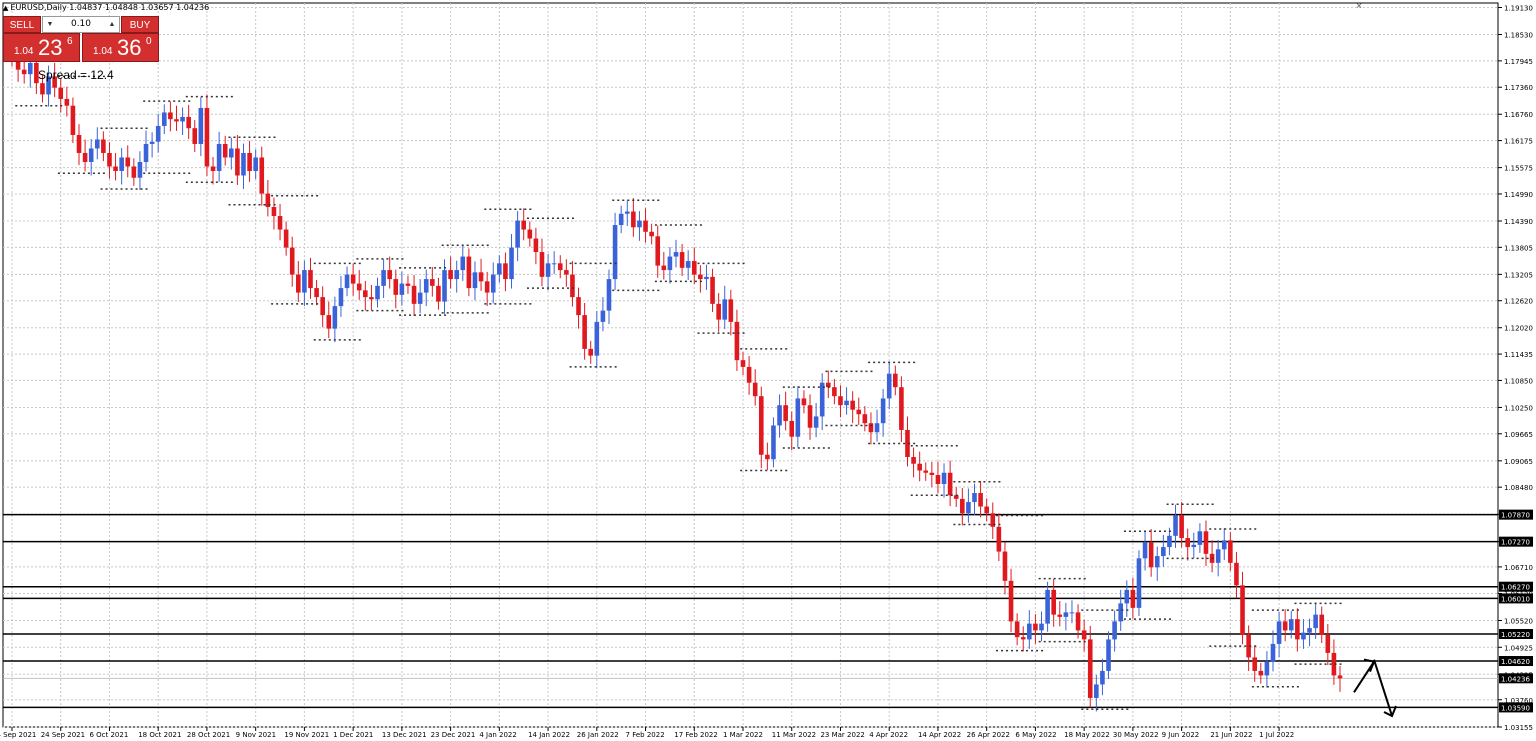 This screenshot has width=1536, height=741. I want to click on chevron-down-icon: ▼, so click(50, 24).